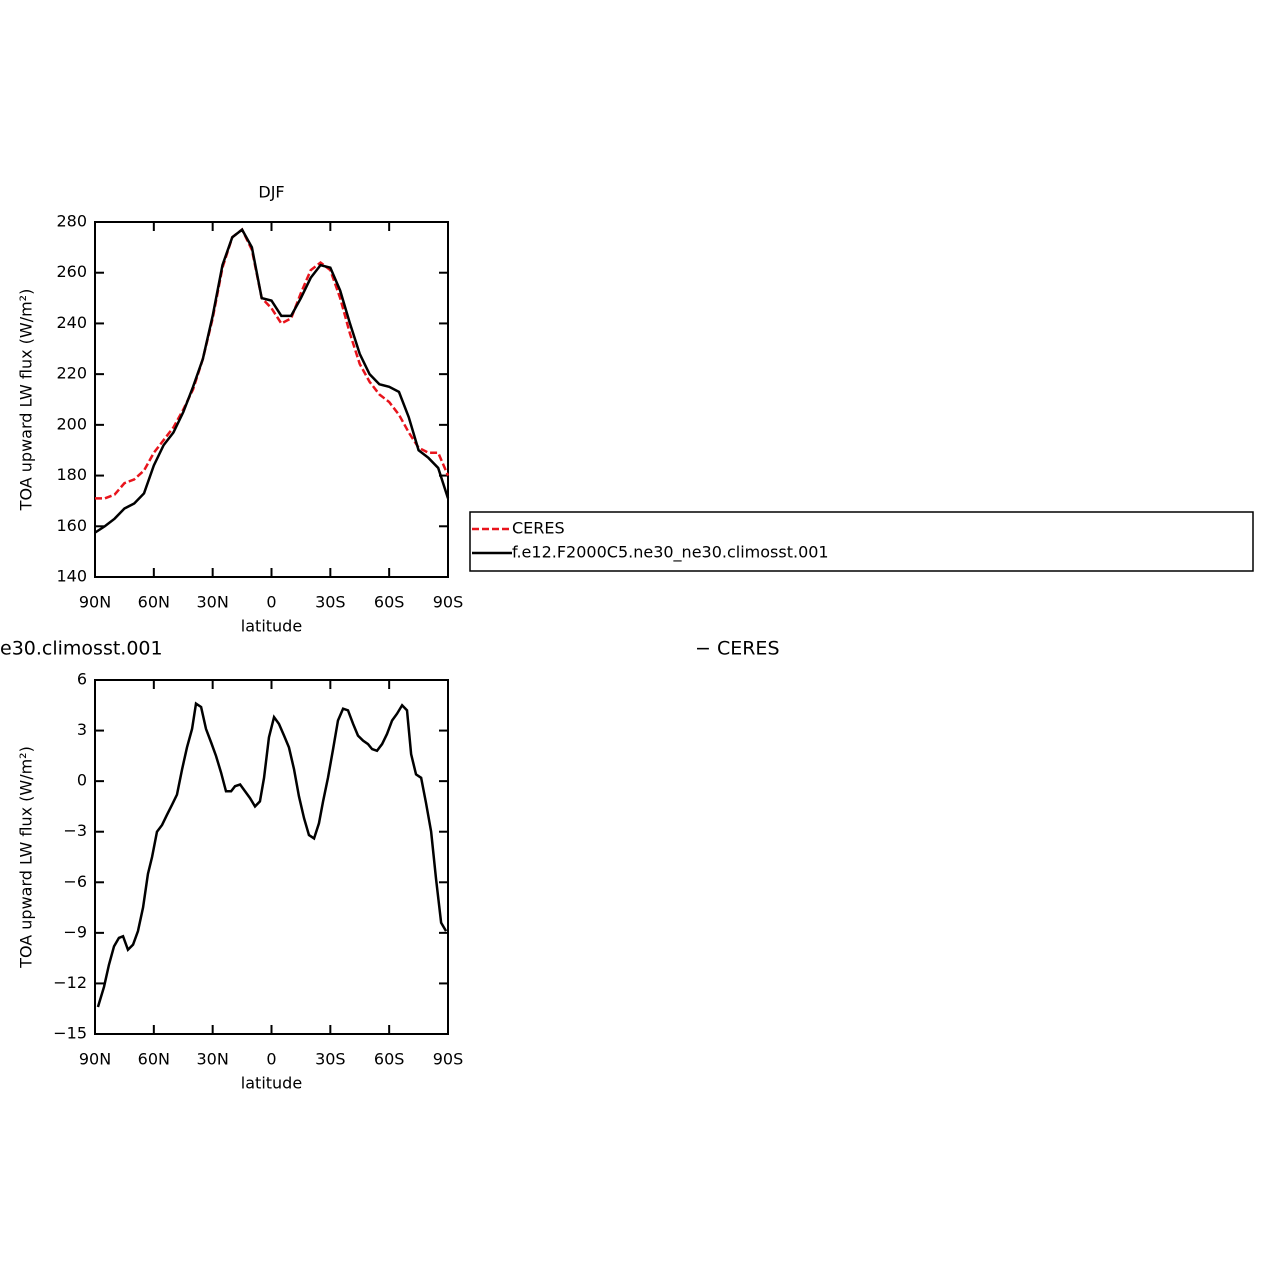 This screenshot has height=1275, width=1272. What do you see at coordinates (271, 192) in the screenshot?
I see `chart-title: DJF` at bounding box center [271, 192].